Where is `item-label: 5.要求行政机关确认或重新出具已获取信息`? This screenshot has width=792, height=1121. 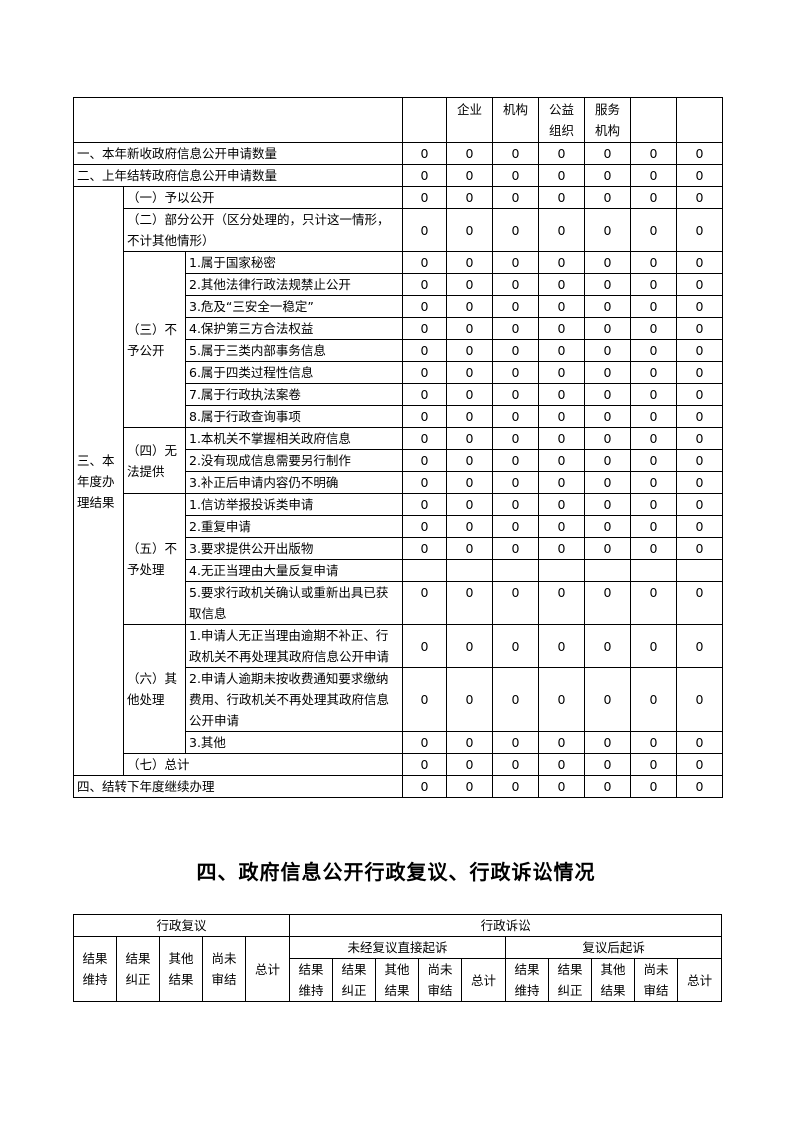
item-label: 5.要求行政机关确认或重新出具已获取信息 is located at coordinates (294, 603).